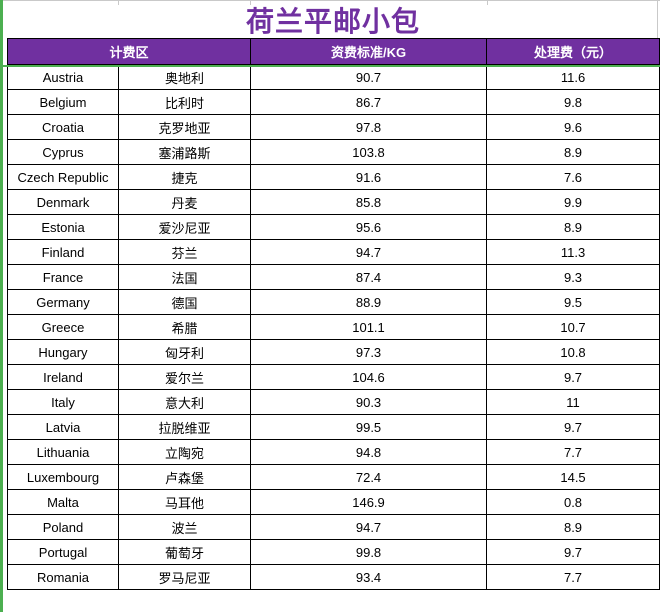 The height and width of the screenshot is (612, 660). I want to click on country-zh-cell: 丹麦, so click(184, 202).